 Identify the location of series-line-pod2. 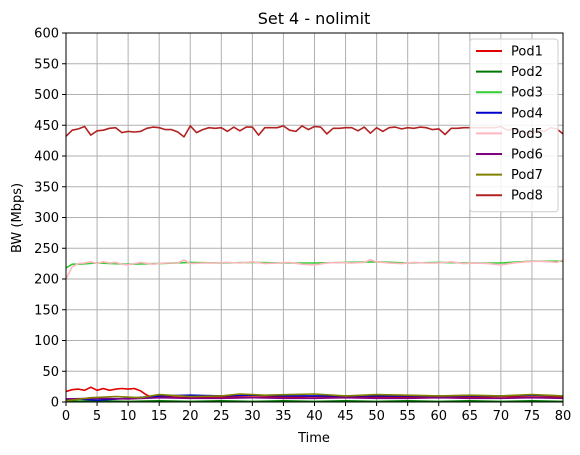
(314, 401).